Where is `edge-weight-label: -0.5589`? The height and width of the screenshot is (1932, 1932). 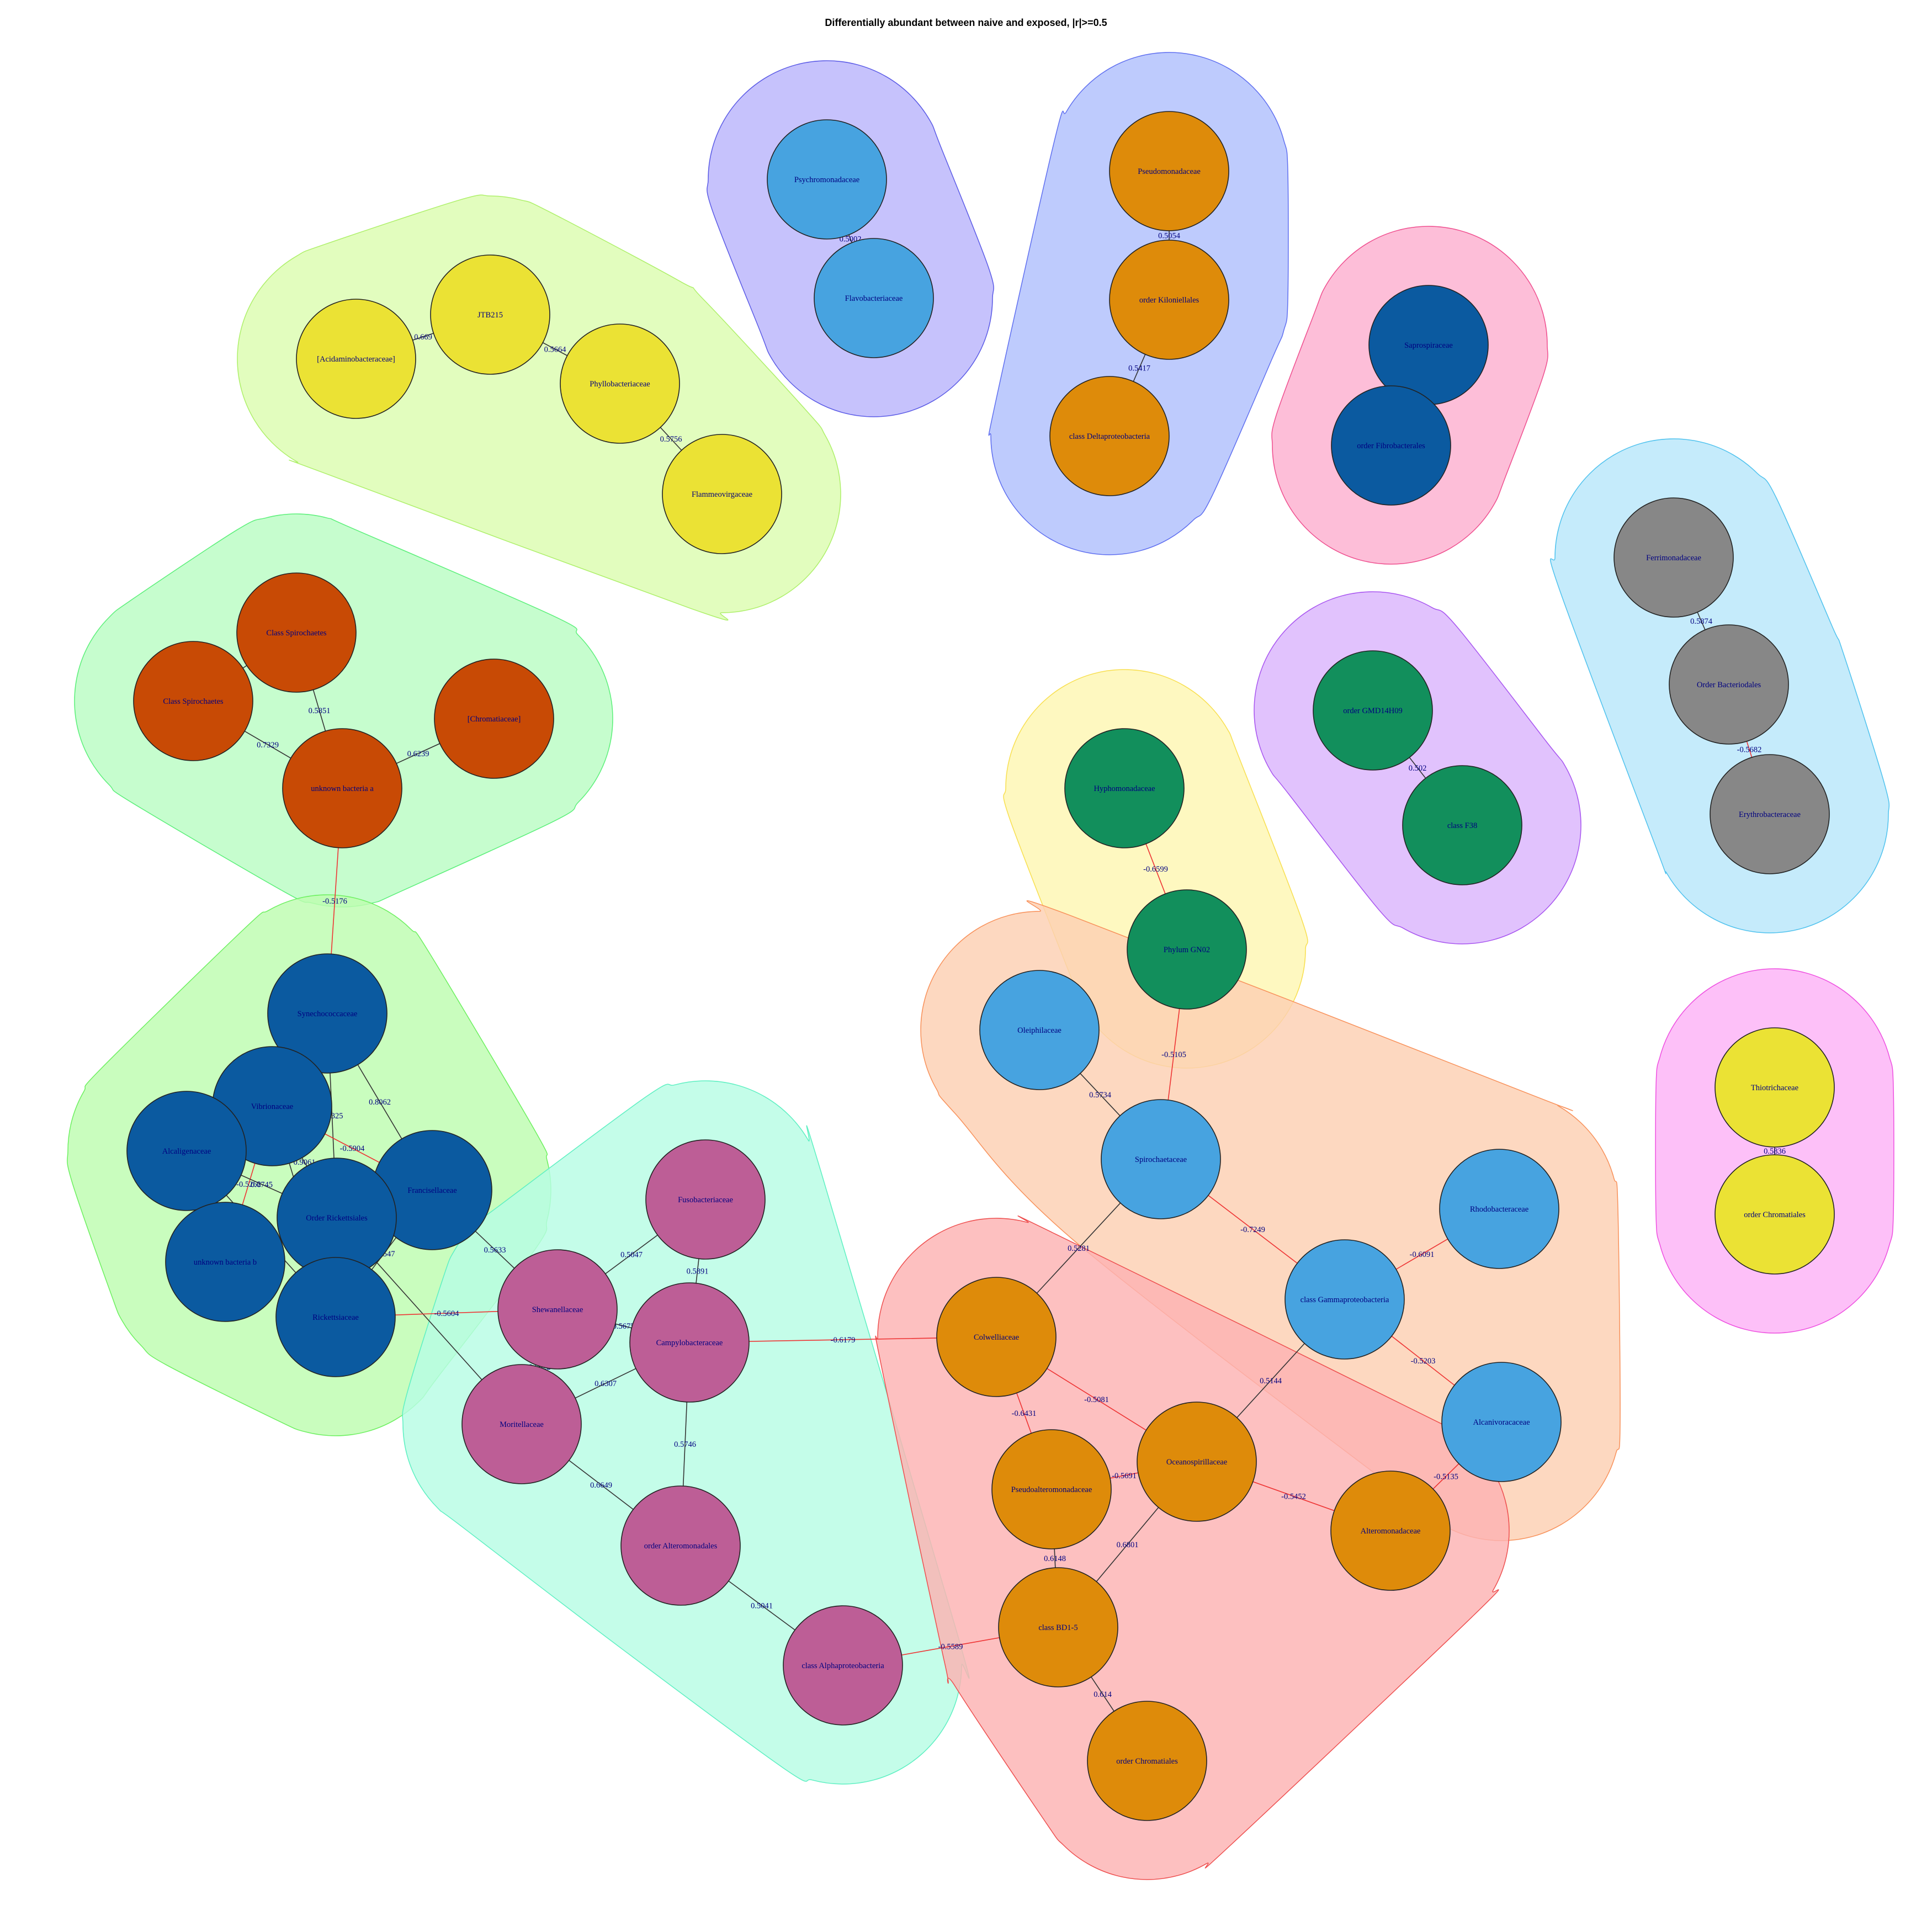
edge-weight-label: -0.5589 is located at coordinates (951, 1648).